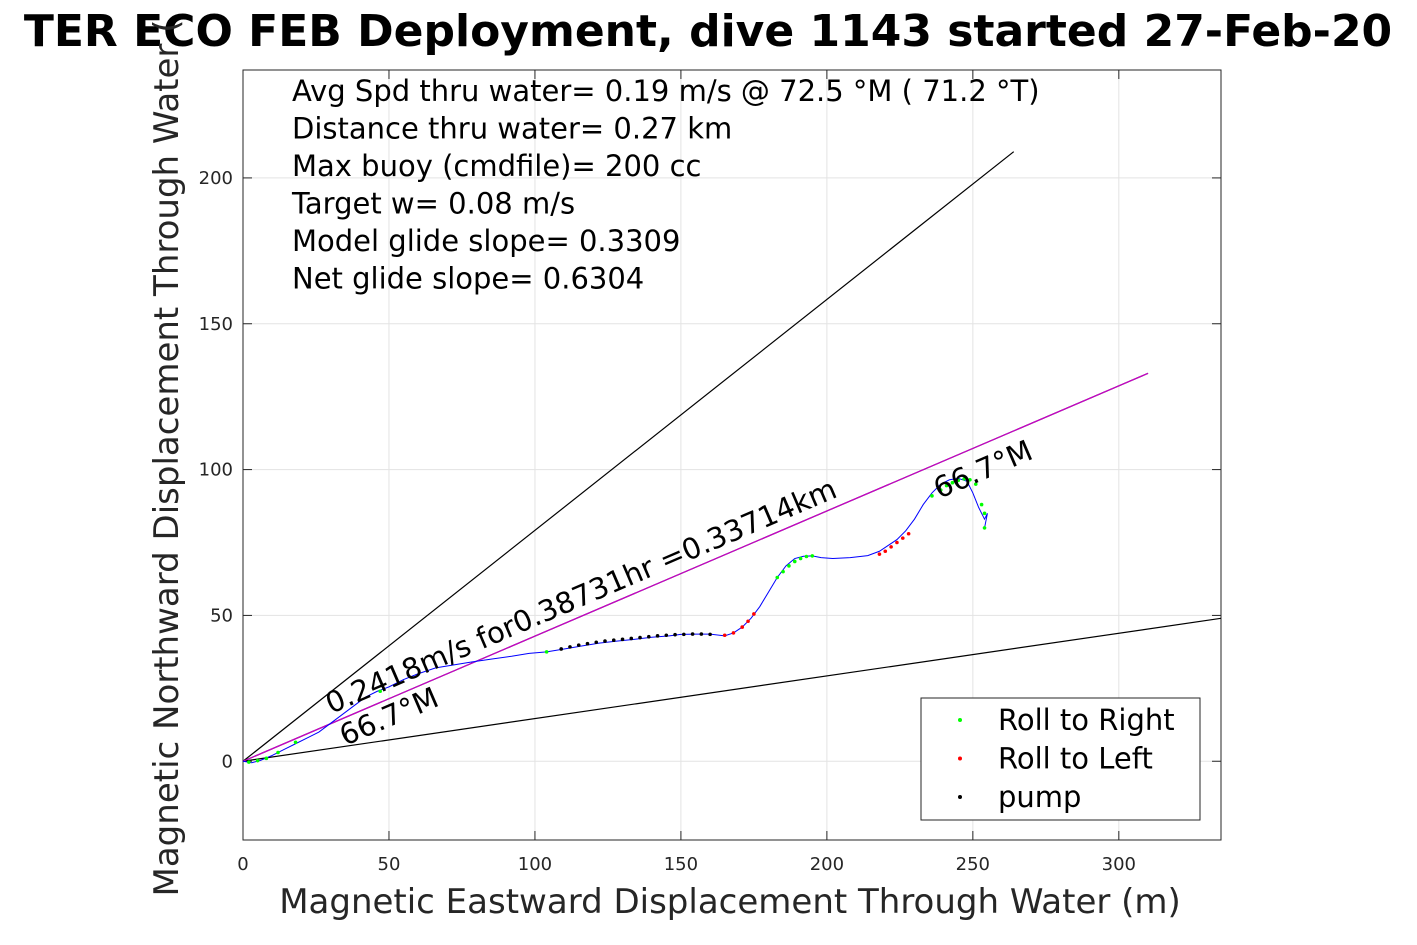 This screenshot has height=945, width=1417. Describe the element at coordinates (1039, 797) in the screenshot. I see `legend-label: pump` at that location.